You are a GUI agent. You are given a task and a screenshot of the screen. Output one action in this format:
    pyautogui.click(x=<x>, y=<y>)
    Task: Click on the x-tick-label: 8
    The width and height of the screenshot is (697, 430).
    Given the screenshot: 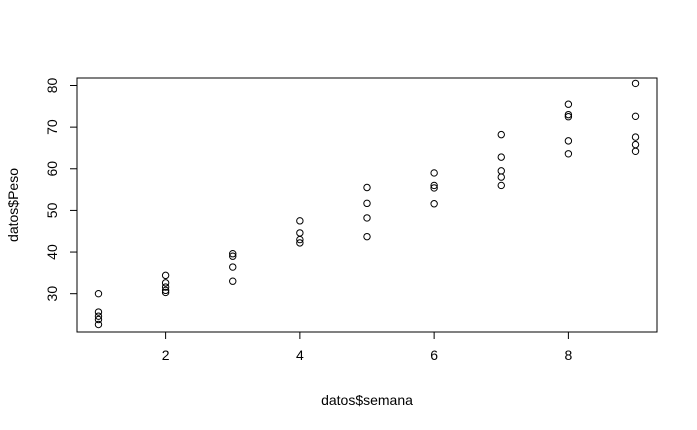 What is the action you would take?
    pyautogui.click(x=568, y=355)
    